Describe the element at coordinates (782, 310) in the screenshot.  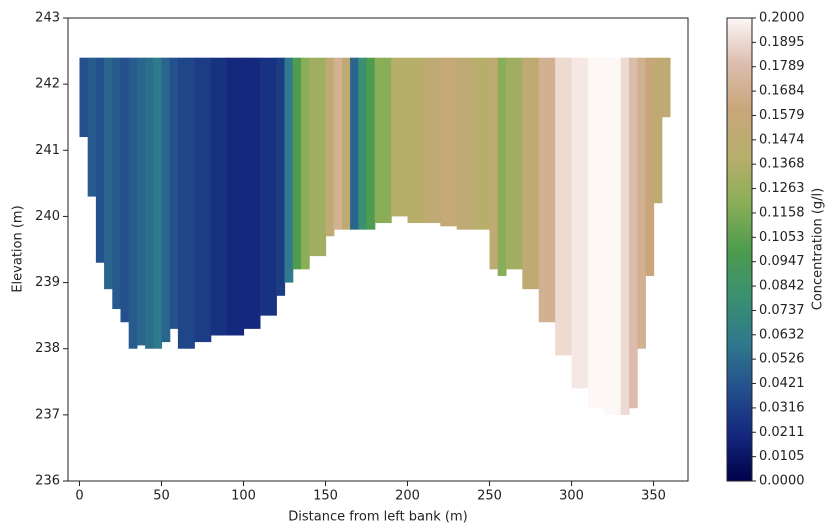
I see `colorbar-tick-label: 0.0737` at that location.